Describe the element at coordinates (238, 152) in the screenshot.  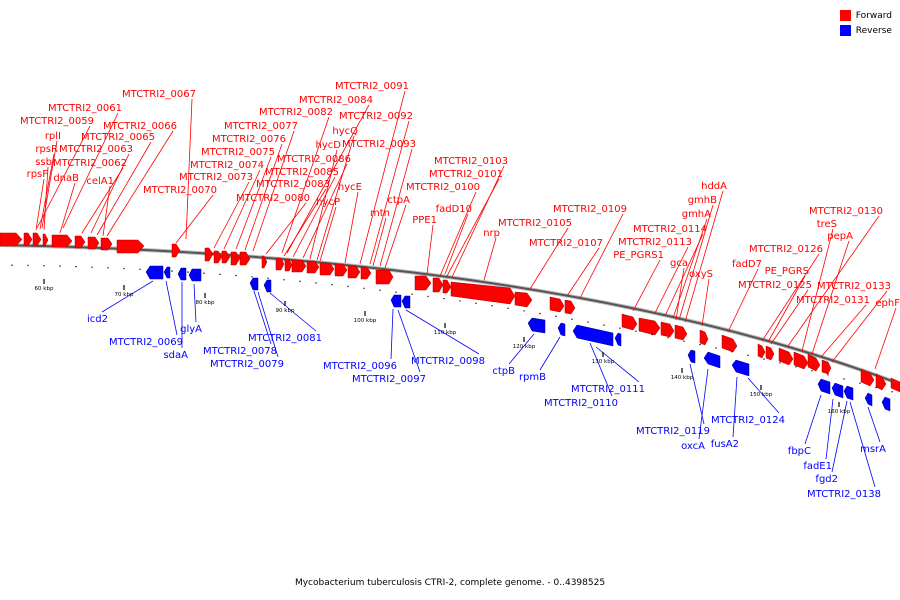
I see `forward-gene-label-mtctri2-0075: MTCTRI2_0075` at that location.